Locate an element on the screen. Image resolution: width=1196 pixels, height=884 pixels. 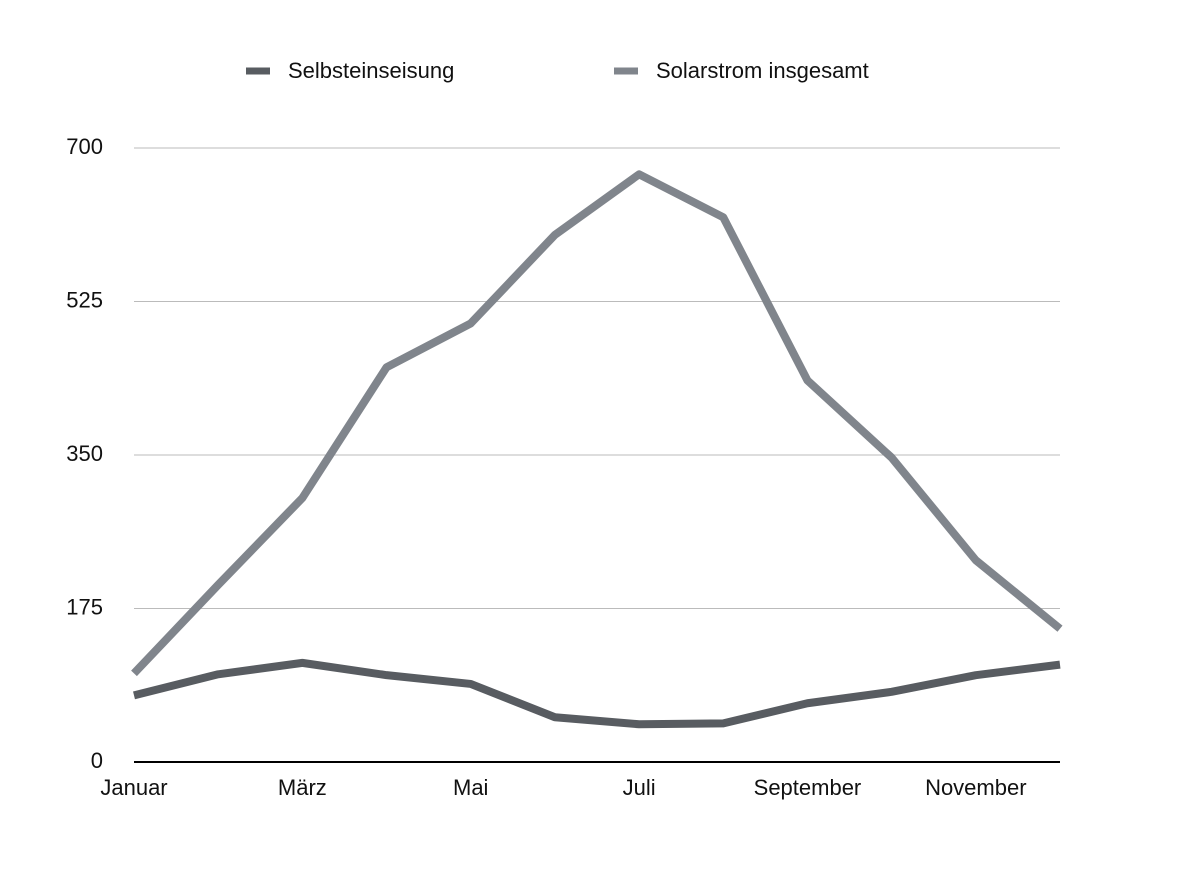
legend-label: Solarstrom insgesamt is located at coordinates (762, 70).